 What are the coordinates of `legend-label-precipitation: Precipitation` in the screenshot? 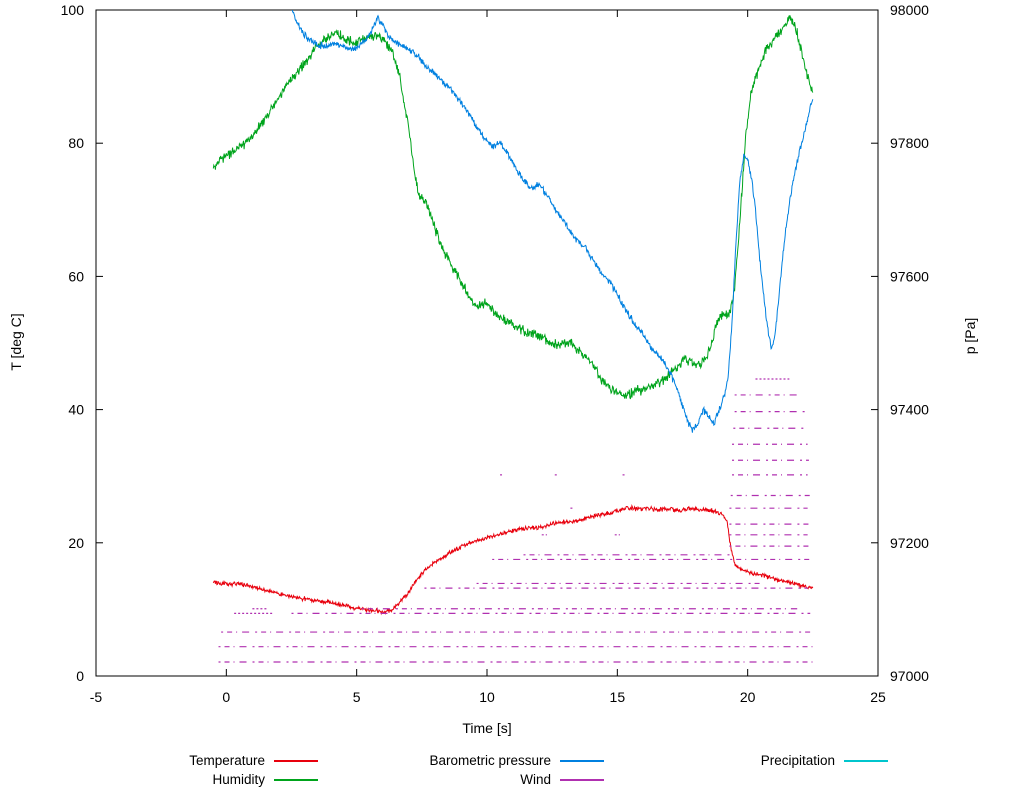 It's located at (797, 760).